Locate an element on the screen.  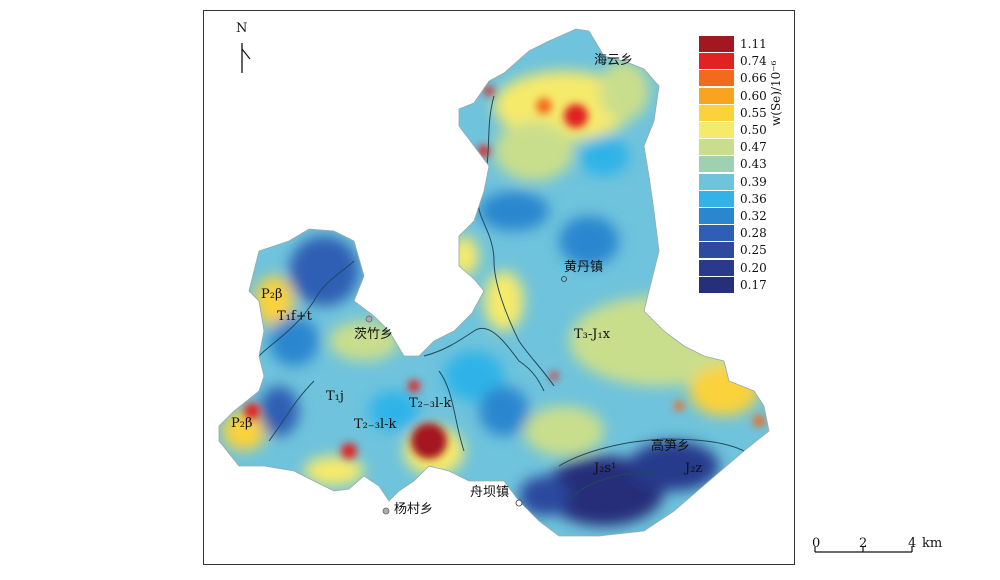
legend-value: 0.55 is located at coordinates (753, 112).